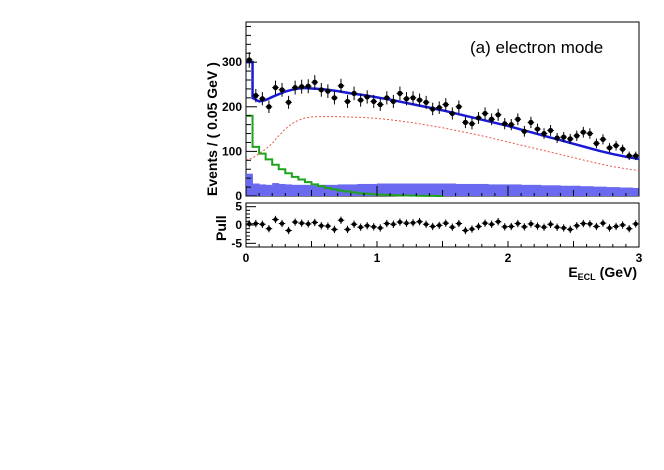 The width and height of the screenshot is (664, 470). I want to click on x-axis-title-sub: ECL, so click(587, 277).